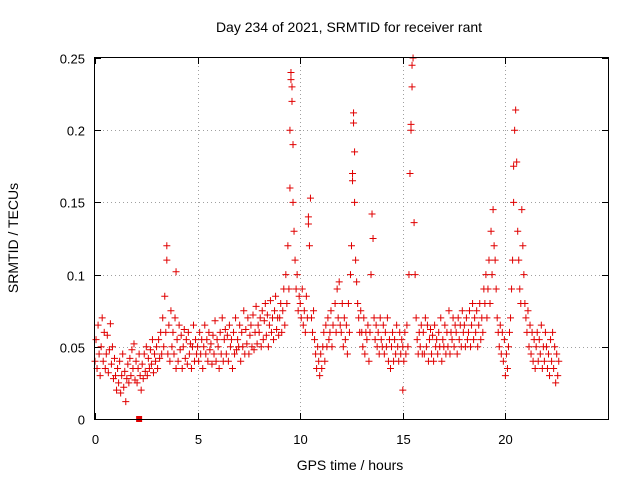 The height and width of the screenshot is (480, 640). What do you see at coordinates (505, 439) in the screenshot?
I see `x-tick-label: 20` at bounding box center [505, 439].